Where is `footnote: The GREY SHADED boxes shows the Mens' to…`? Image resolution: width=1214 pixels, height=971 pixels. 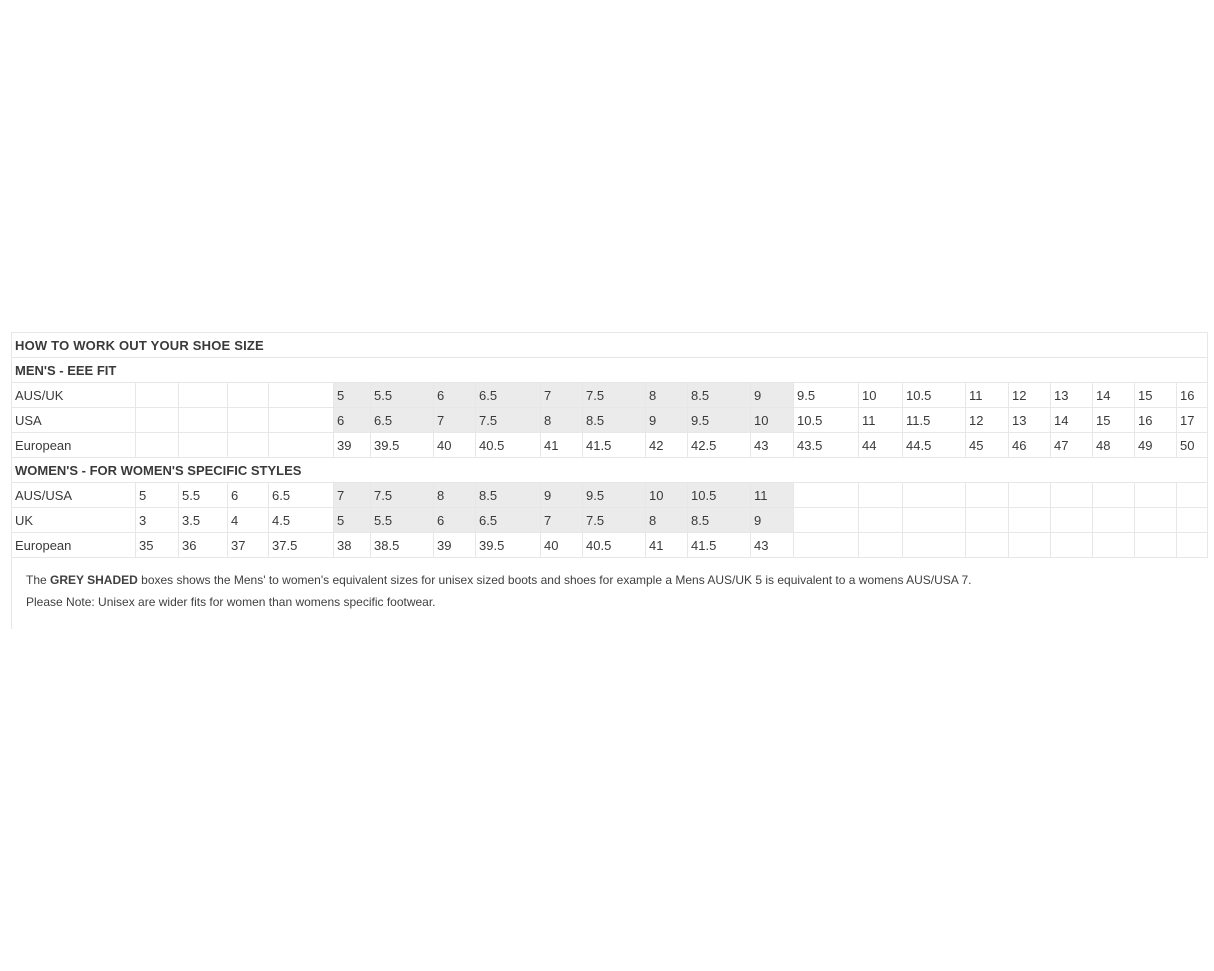 footnote: The GREY SHADED boxes shows the Mens' to… is located at coordinates (609, 593).